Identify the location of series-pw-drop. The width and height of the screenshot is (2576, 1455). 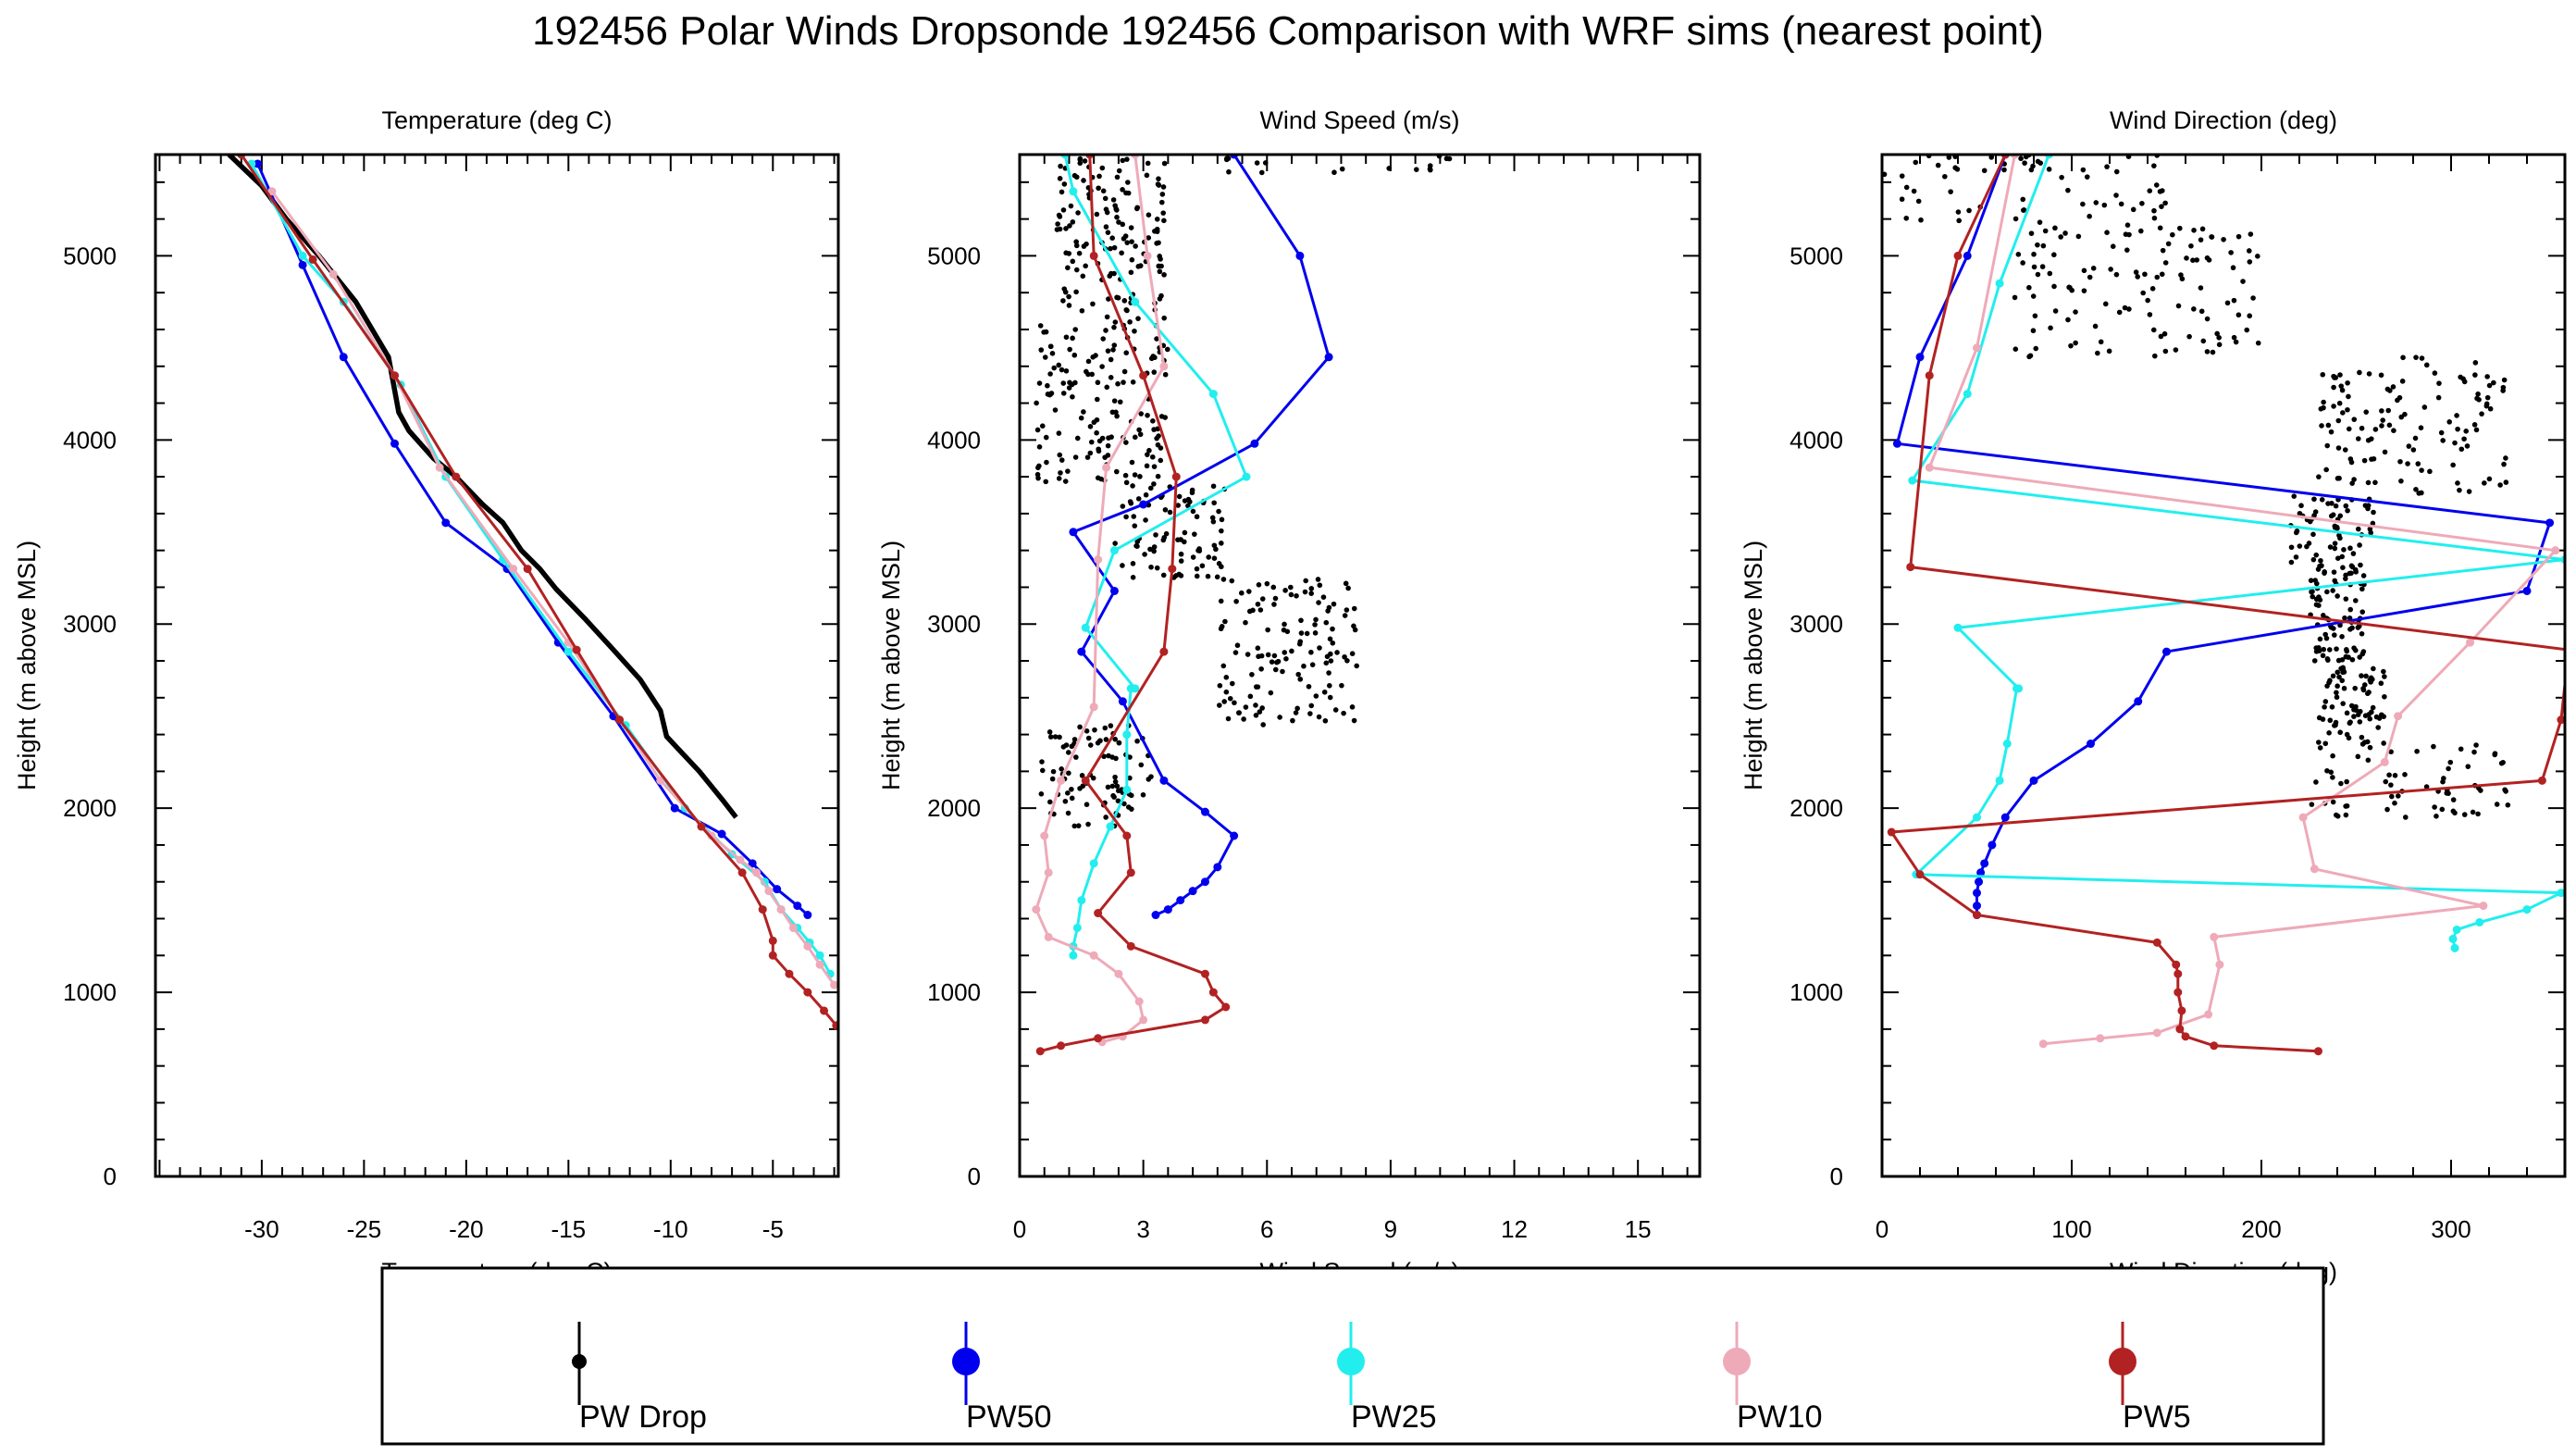
(2197, 487).